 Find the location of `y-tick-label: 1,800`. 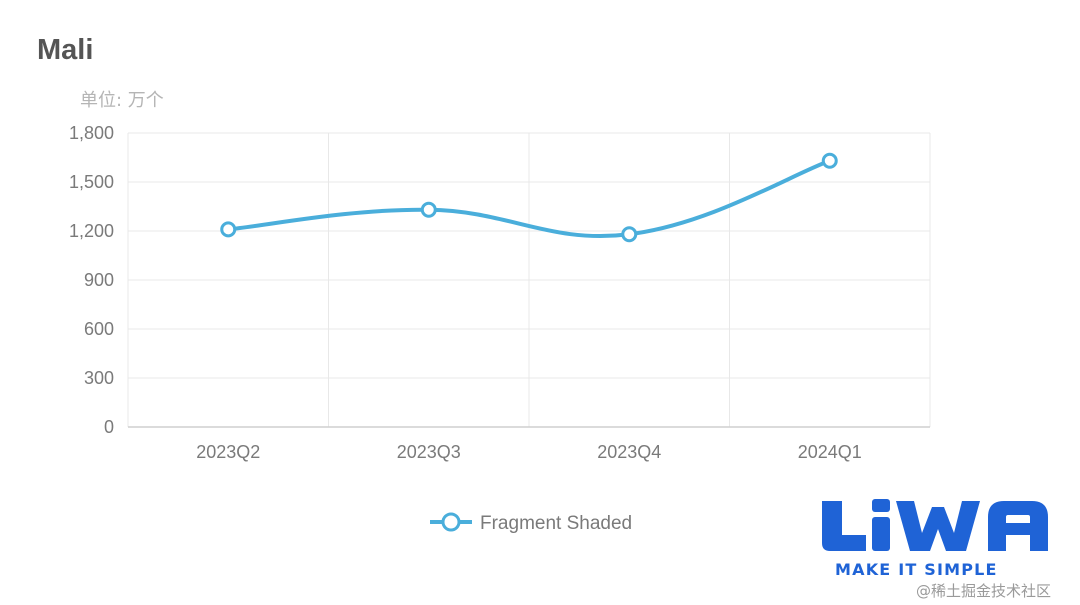

y-tick-label: 1,800 is located at coordinates (91, 133).